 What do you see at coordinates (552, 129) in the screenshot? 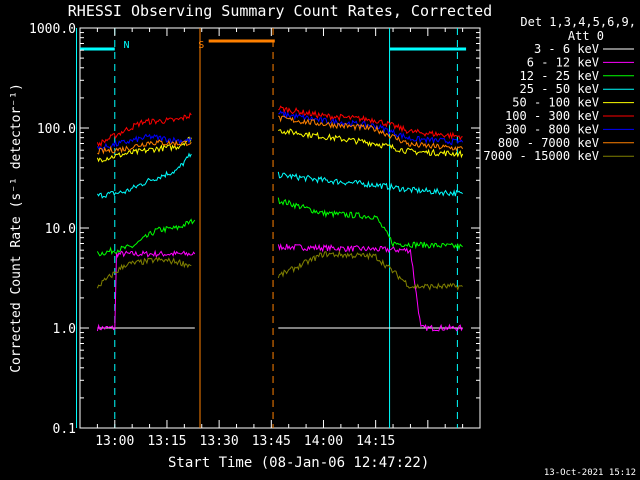
I see `legend-label: 300 - 800 keV` at bounding box center [552, 129].